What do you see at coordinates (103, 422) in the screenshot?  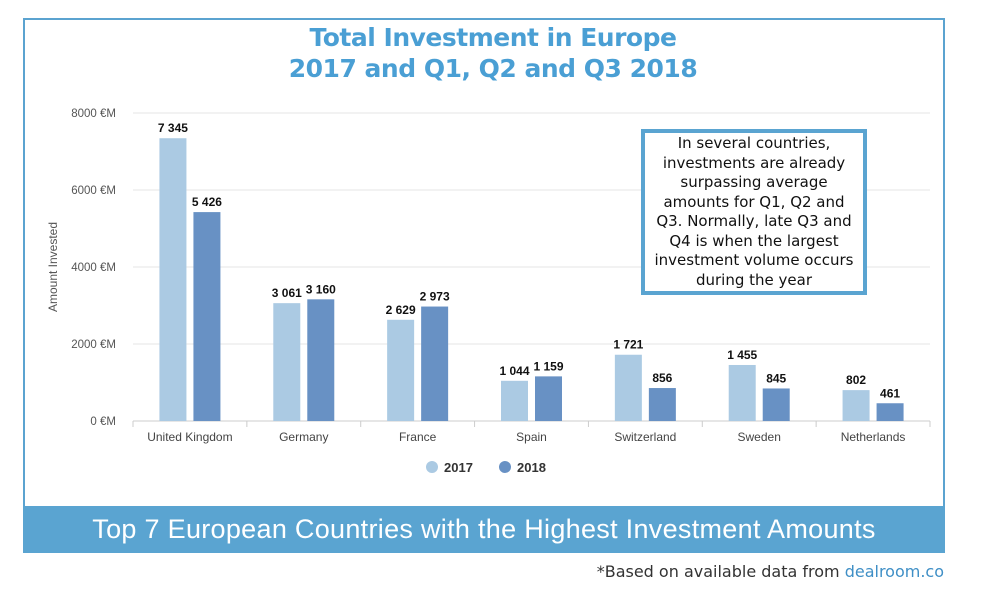 I see `y-tick-label: 0 €M` at bounding box center [103, 422].